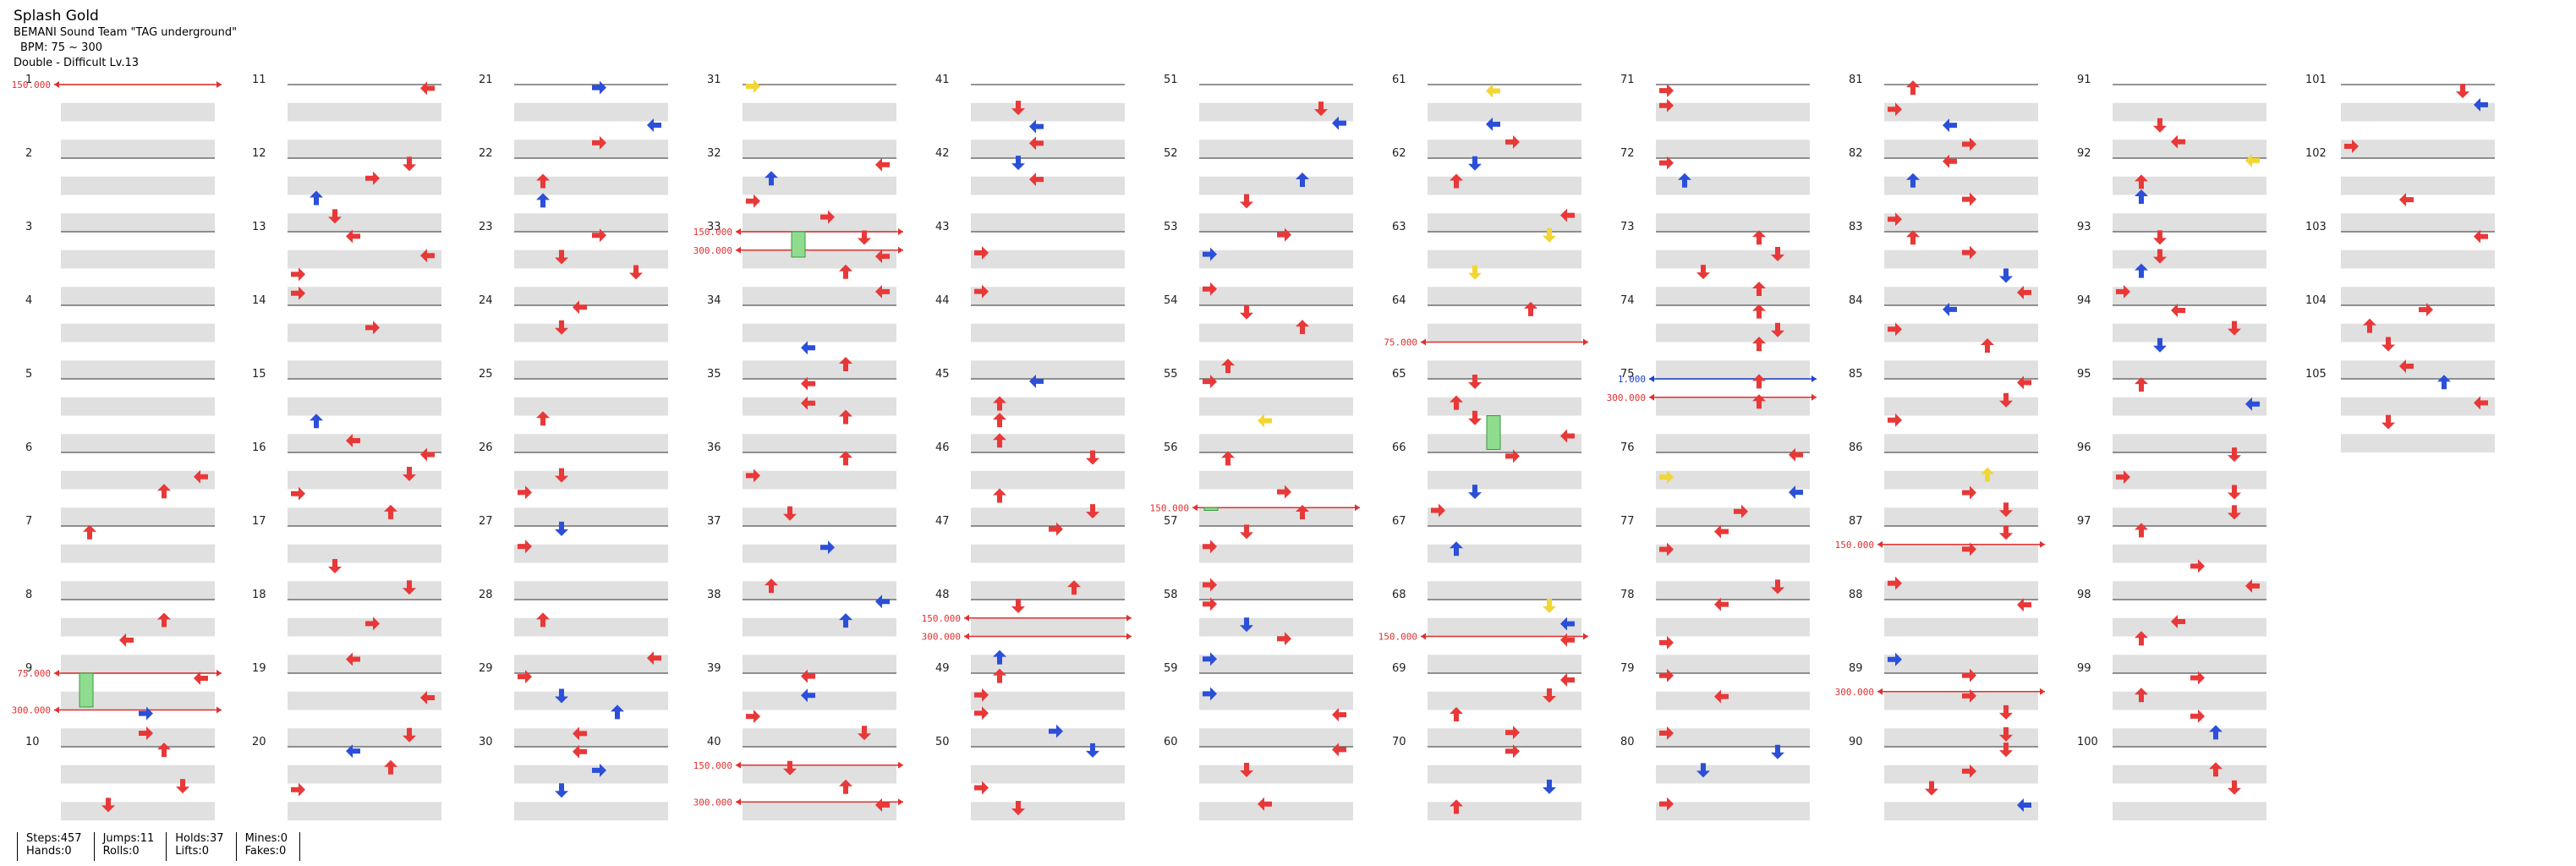 This screenshot has width=2576, height=866. Describe the element at coordinates (61, 47) in the screenshot. I see `song-bpm: BPM: 75 ~ 300` at that location.